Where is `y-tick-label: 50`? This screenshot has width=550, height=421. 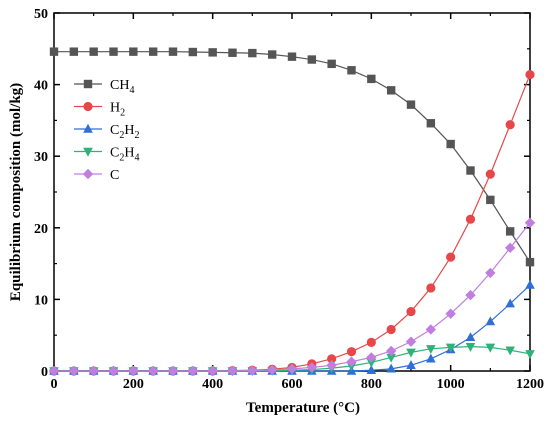 y-tick-label: 50 is located at coordinates (41, 14).